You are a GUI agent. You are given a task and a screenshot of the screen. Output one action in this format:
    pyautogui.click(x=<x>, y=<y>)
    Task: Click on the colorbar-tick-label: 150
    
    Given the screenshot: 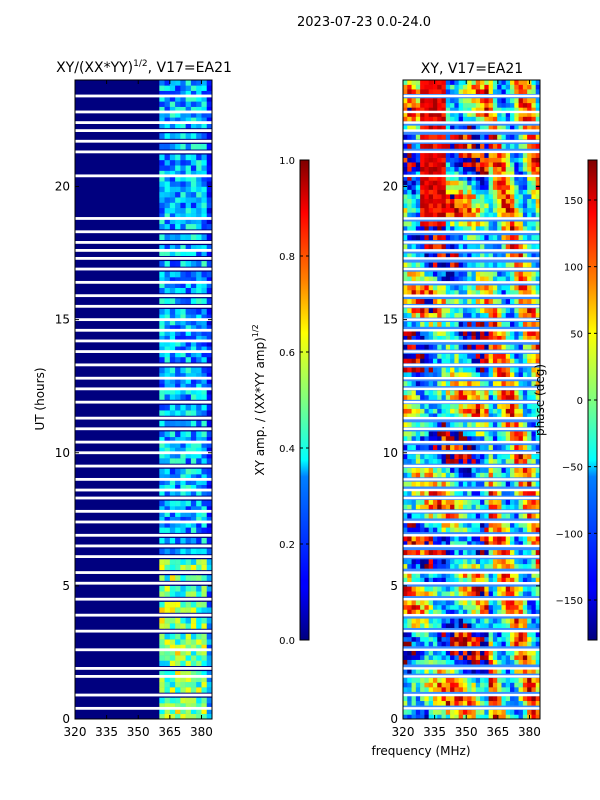 What is the action you would take?
    pyautogui.click(x=573, y=201)
    